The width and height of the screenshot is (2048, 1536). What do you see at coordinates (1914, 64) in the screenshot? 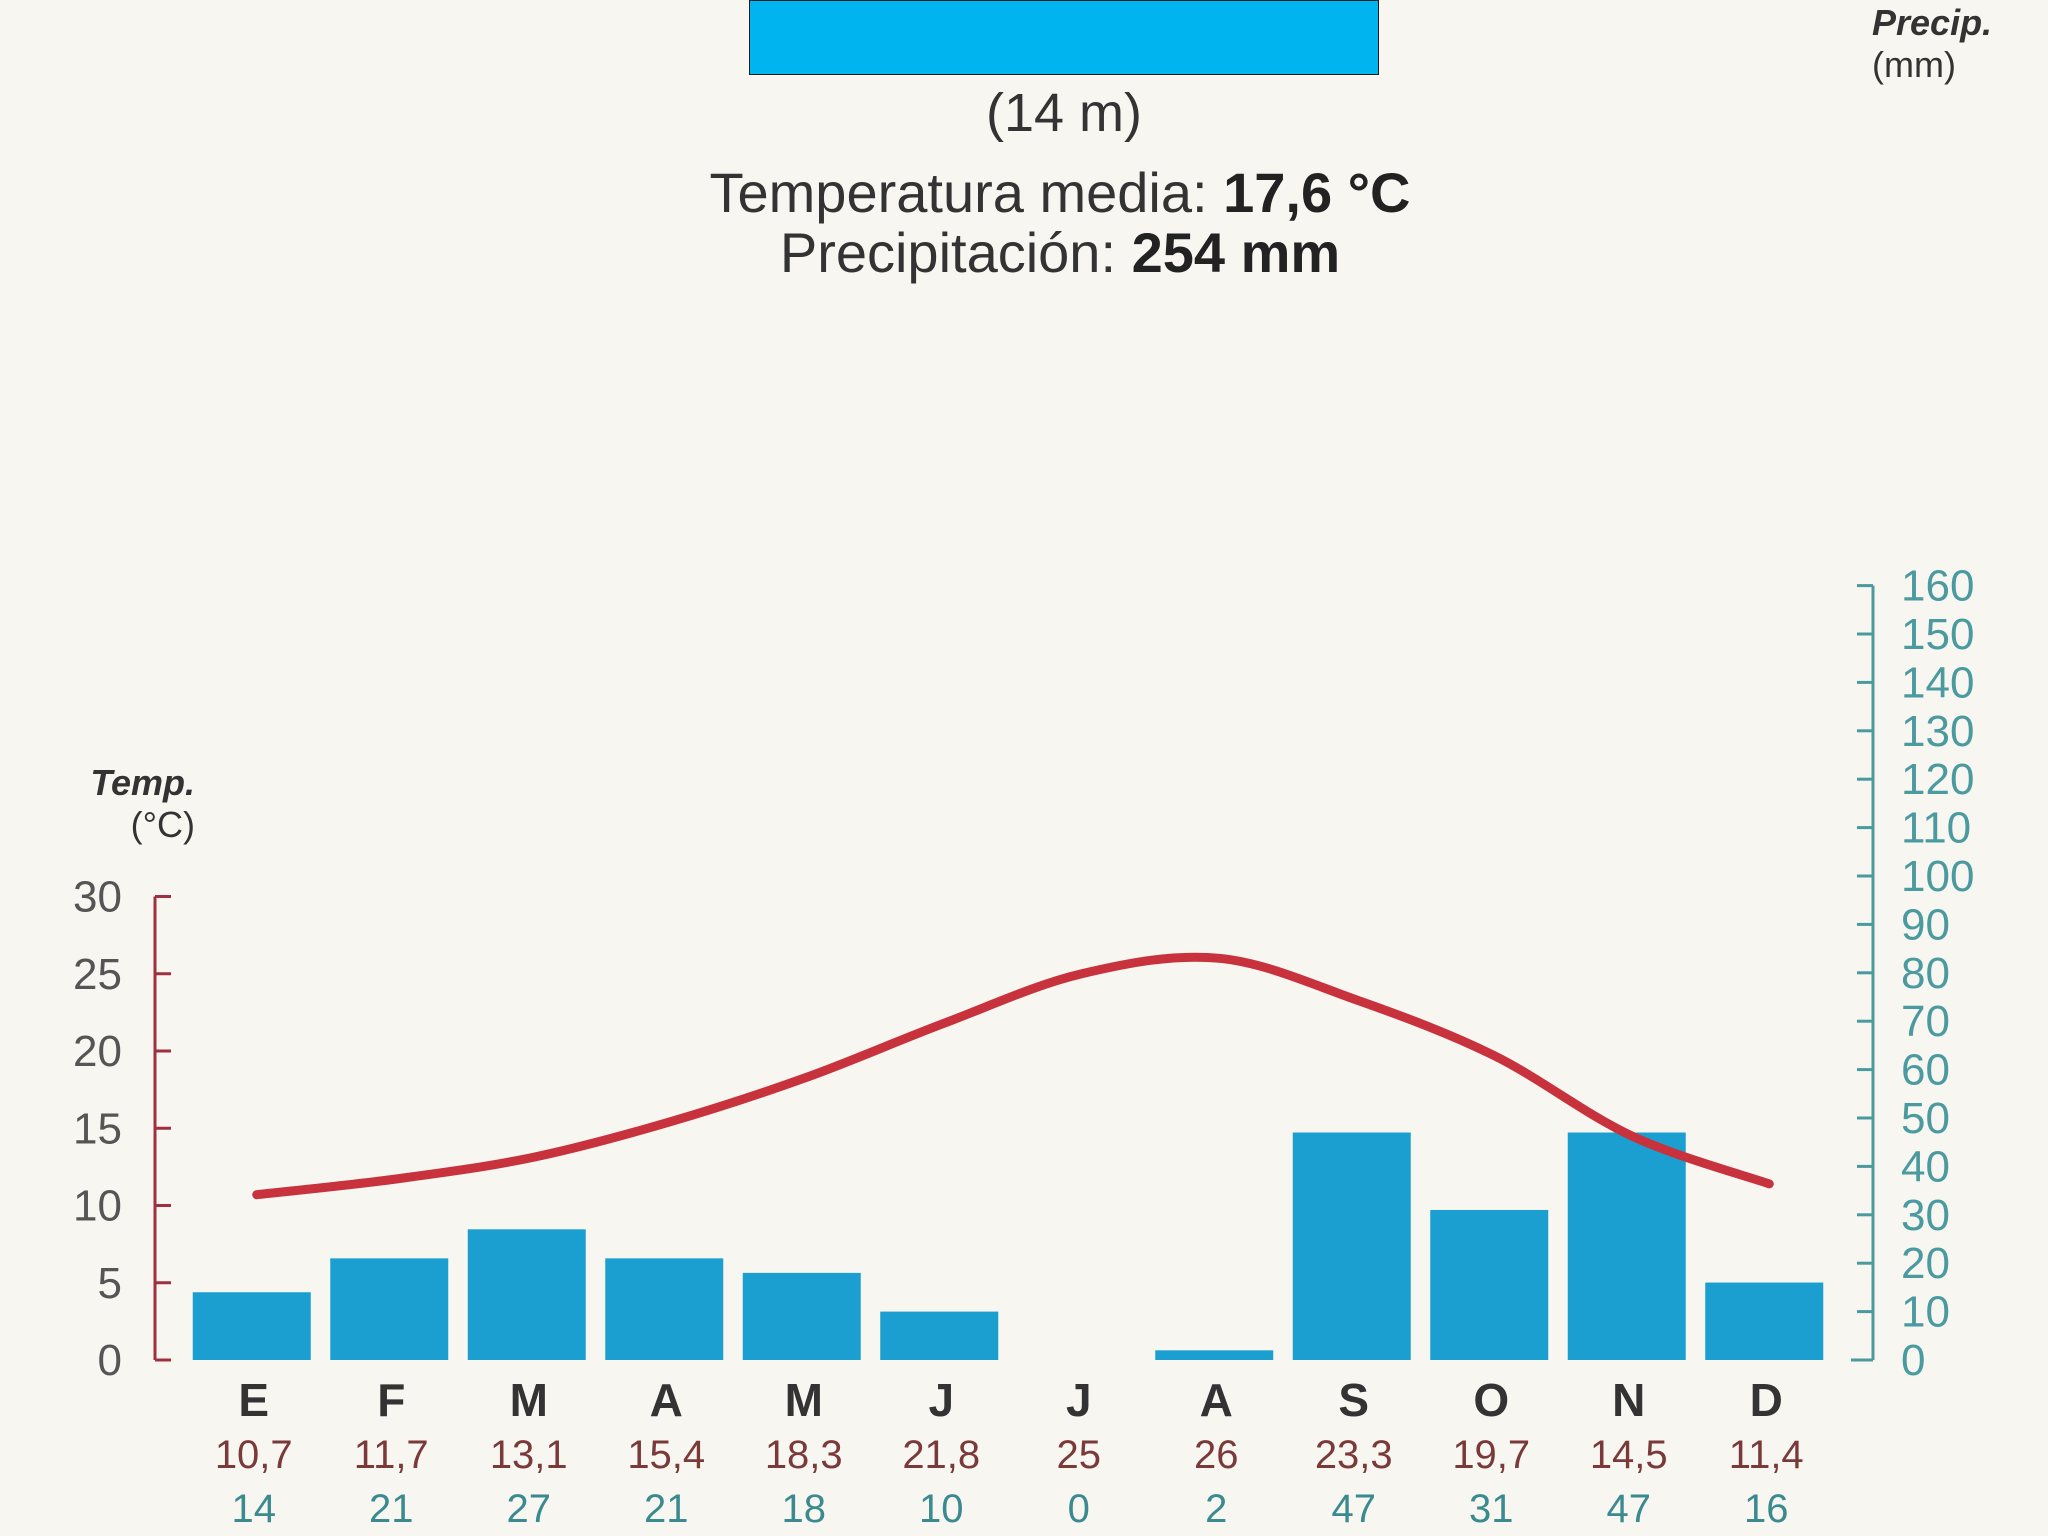
I see `precipitation-axis-unit: (mm)` at bounding box center [1914, 64].